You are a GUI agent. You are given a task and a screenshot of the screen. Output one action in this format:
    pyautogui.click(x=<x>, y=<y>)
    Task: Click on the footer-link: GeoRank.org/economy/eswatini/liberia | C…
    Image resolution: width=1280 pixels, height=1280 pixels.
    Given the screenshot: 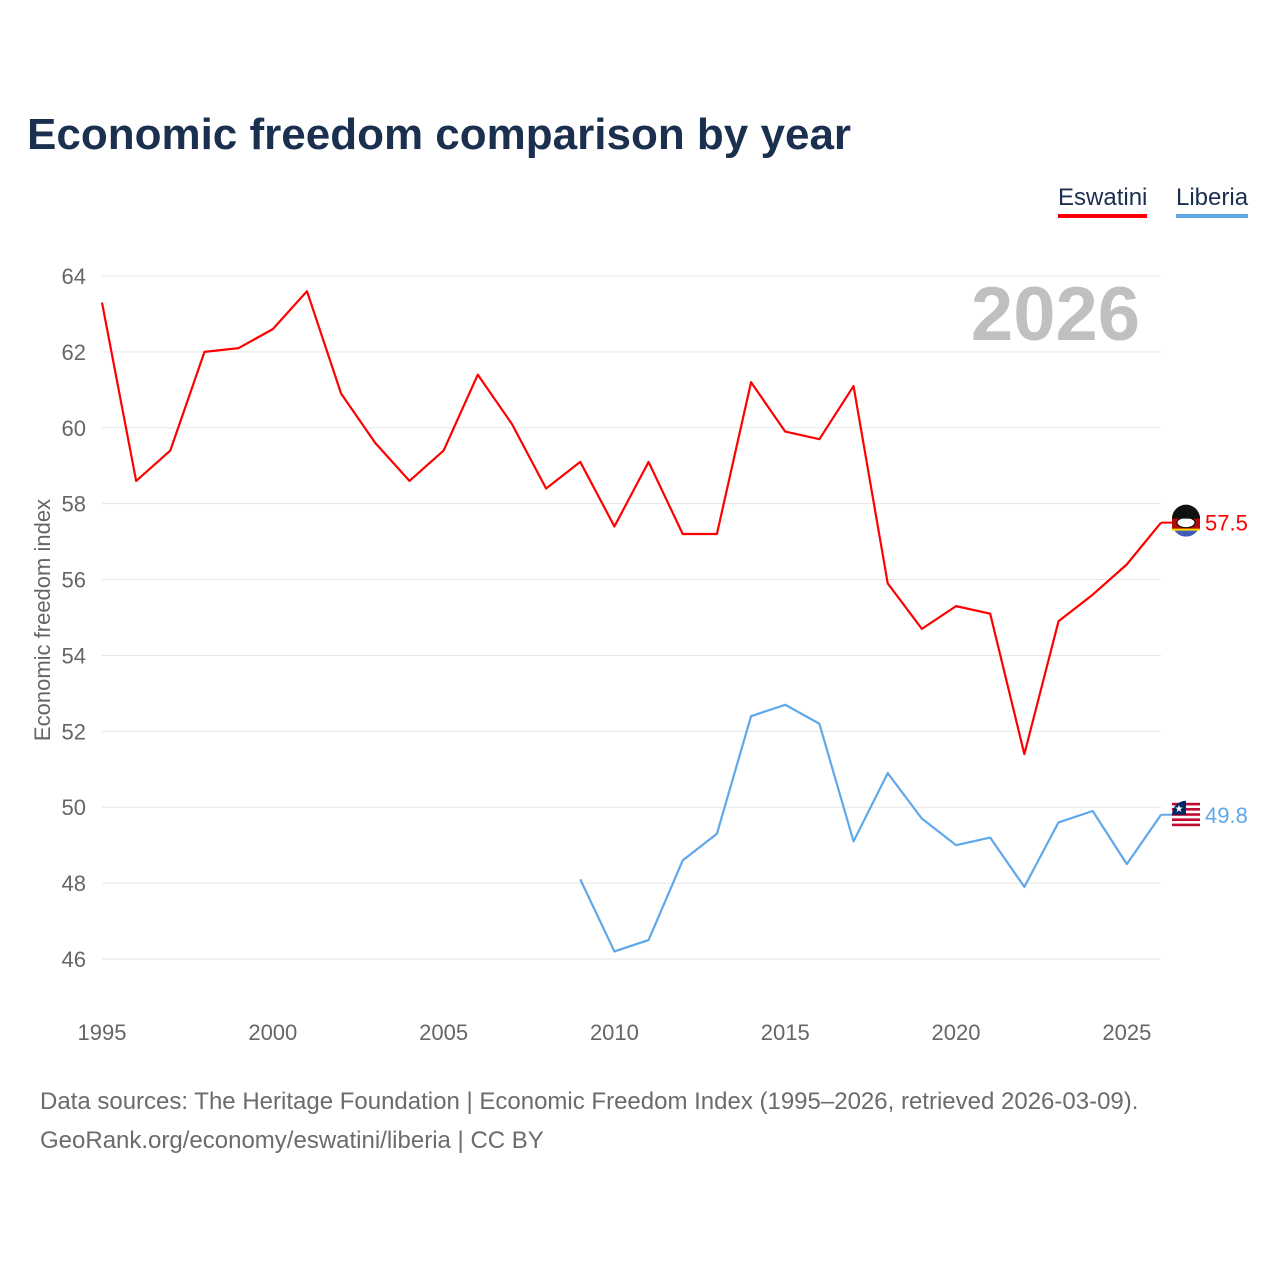 What is the action you would take?
    pyautogui.click(x=292, y=1140)
    